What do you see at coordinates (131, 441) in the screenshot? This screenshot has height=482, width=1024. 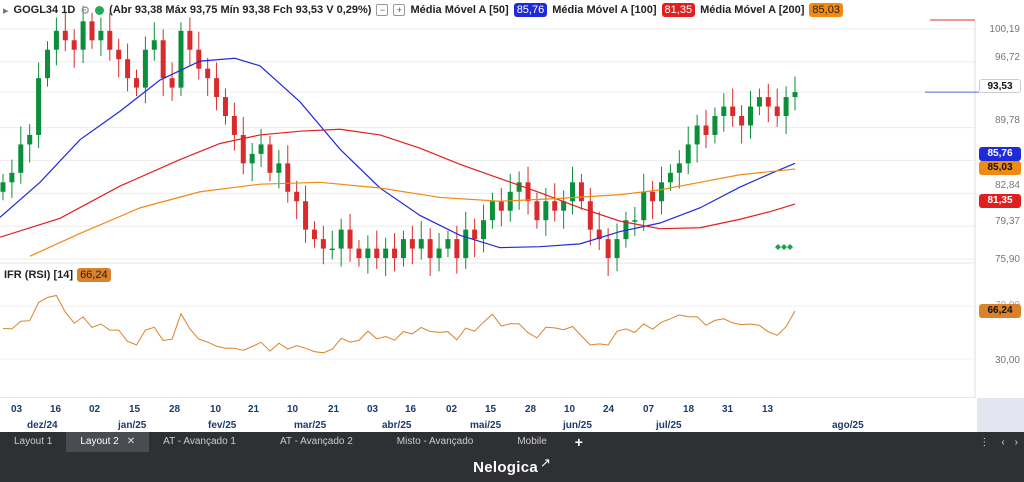 I see `close-icon: ✕` at bounding box center [131, 441].